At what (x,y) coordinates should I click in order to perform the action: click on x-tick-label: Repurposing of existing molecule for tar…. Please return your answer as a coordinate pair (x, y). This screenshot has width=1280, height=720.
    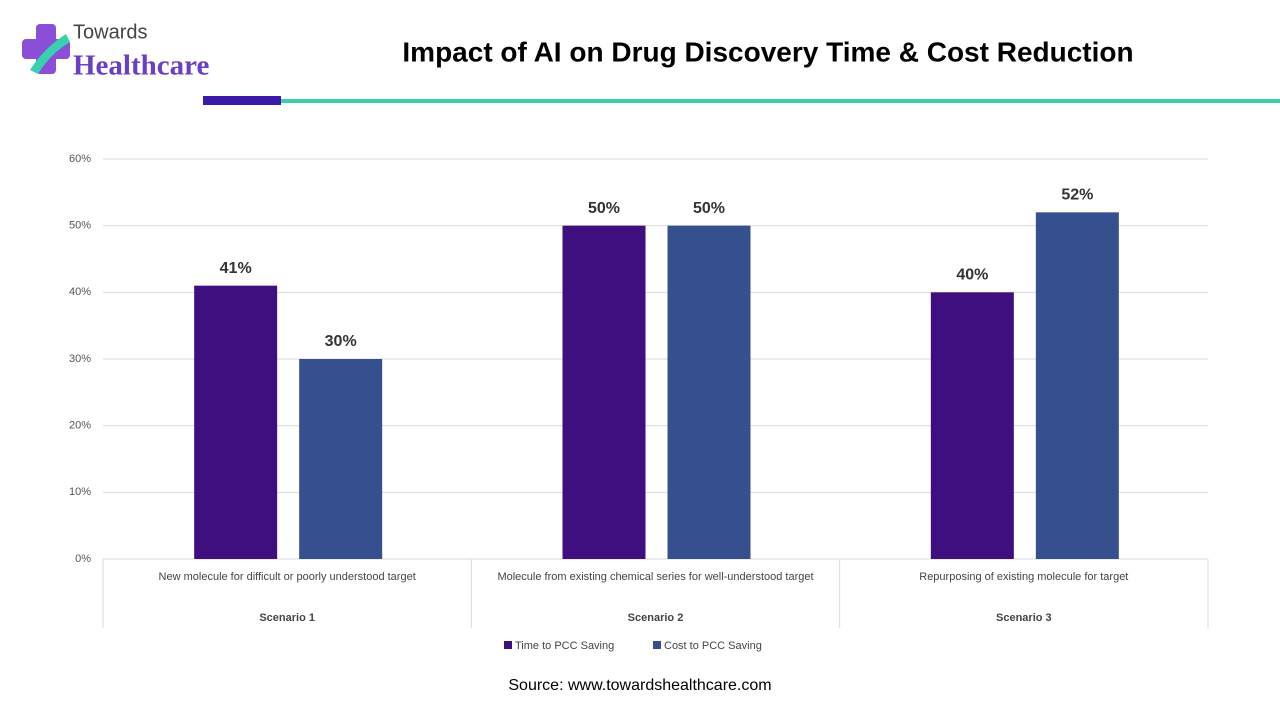
    Looking at the image, I should click on (1024, 577).